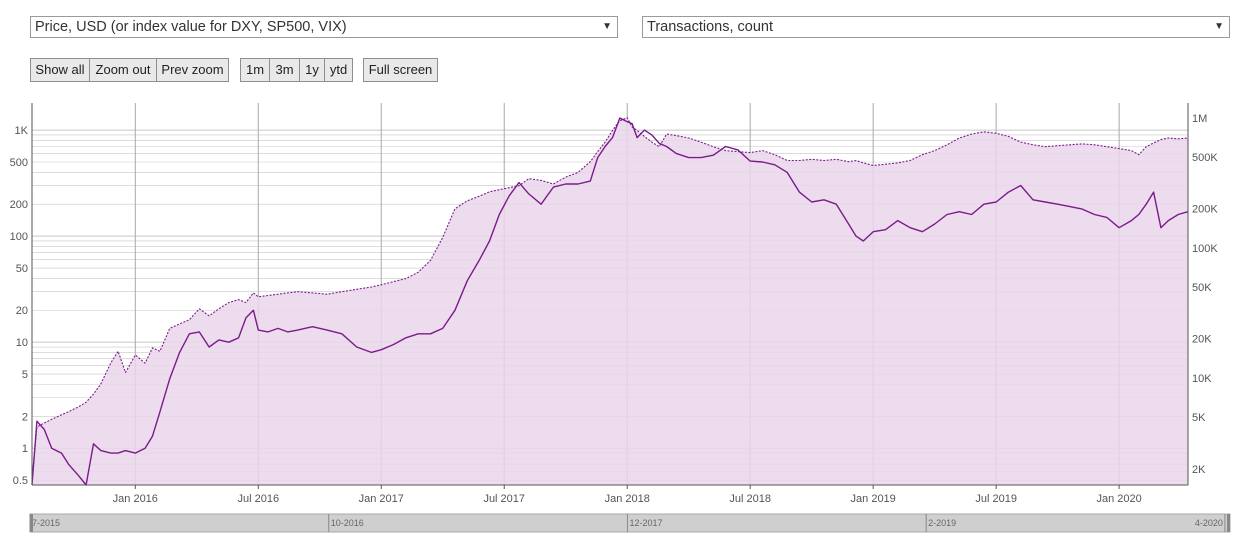 The height and width of the screenshot is (540, 1256). What do you see at coordinates (381, 499) in the screenshot?
I see `x-axis-tick-label: Jan 2017` at bounding box center [381, 499].